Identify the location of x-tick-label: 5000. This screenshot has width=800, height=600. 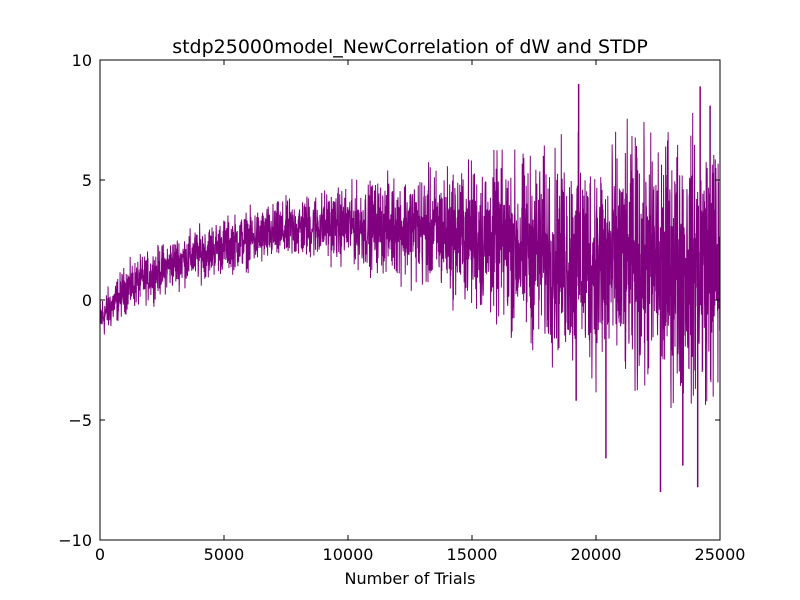
(224, 554).